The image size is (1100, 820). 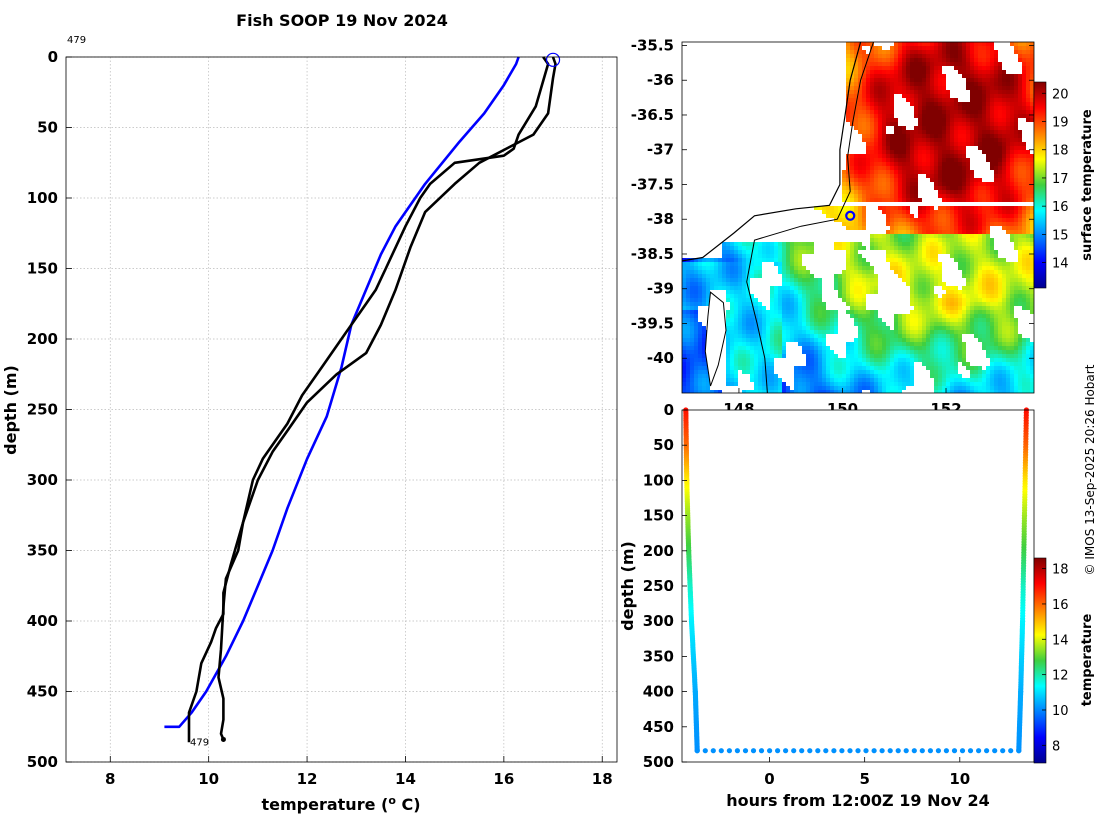 I want to click on td-tick-label-y: 250, so click(x=658, y=586).